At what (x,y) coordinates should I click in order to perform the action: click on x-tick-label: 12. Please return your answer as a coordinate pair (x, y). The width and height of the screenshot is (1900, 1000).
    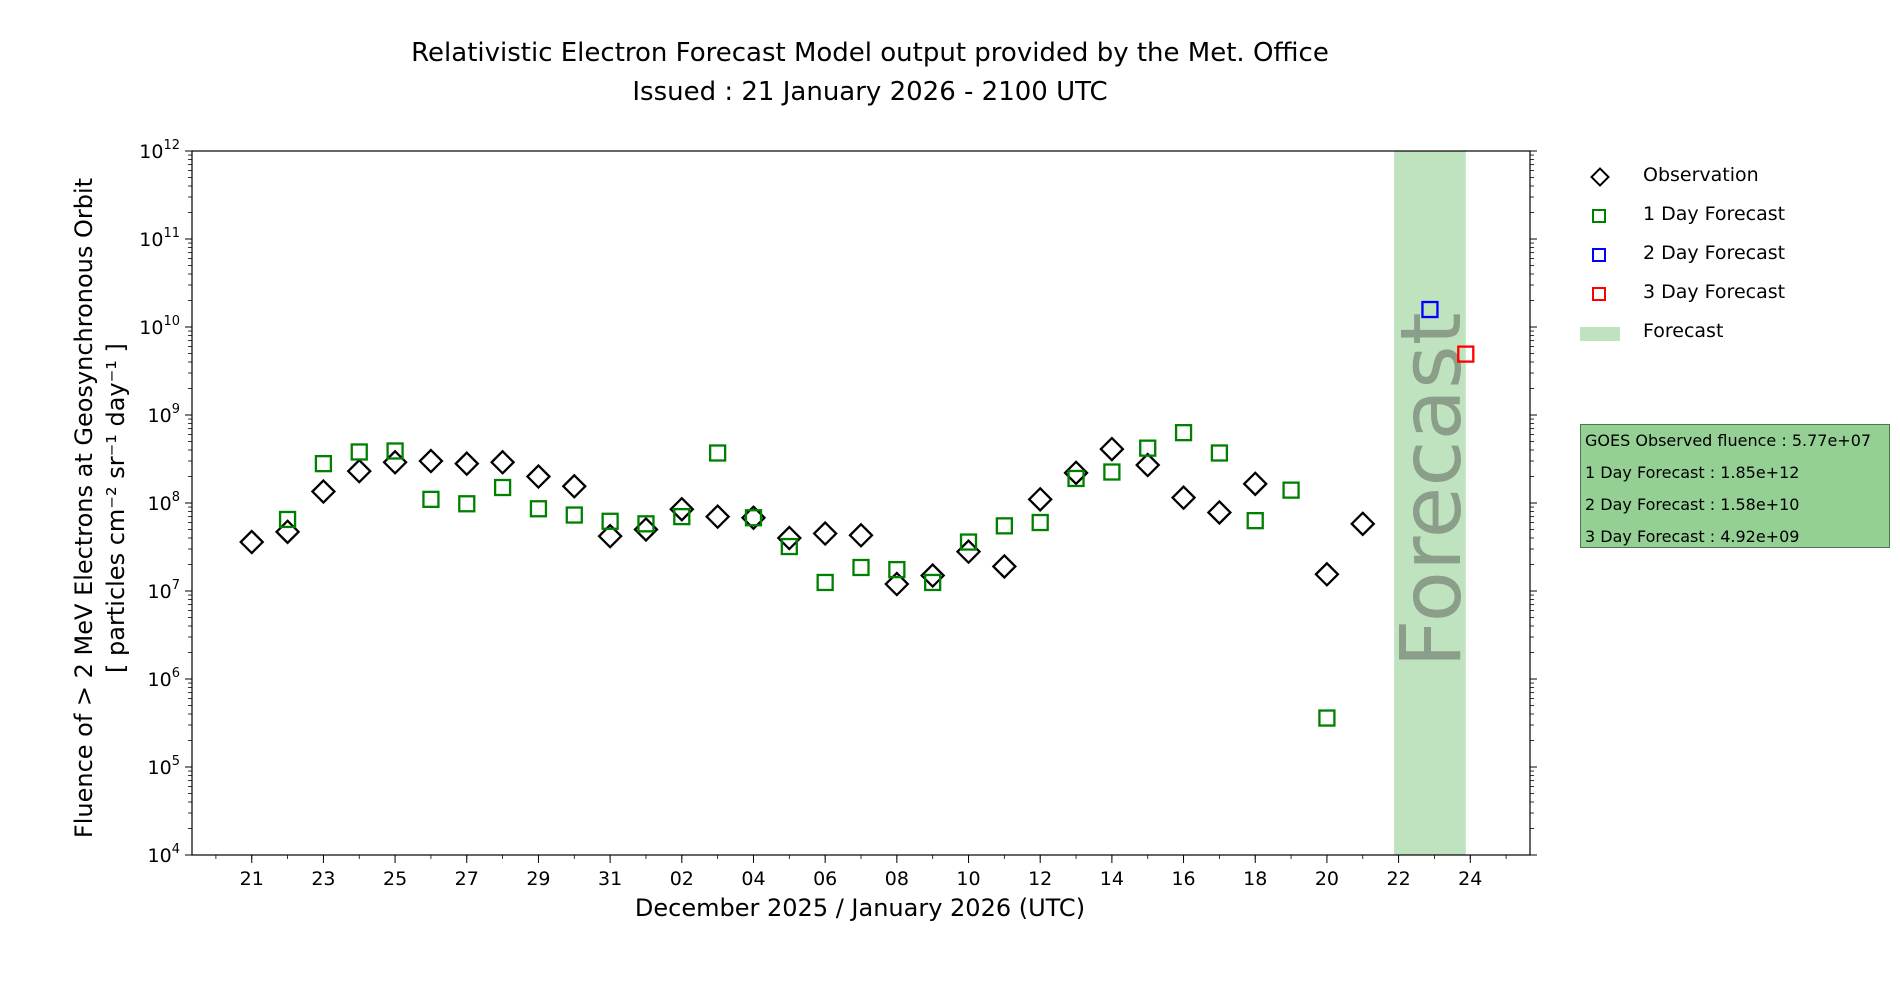
    Looking at the image, I should click on (1040, 879).